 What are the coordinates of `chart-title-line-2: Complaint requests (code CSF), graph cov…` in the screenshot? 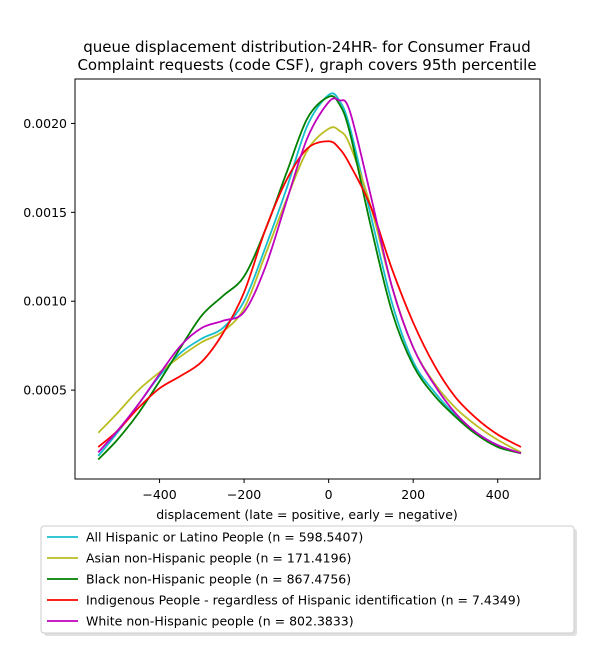 It's located at (306, 65).